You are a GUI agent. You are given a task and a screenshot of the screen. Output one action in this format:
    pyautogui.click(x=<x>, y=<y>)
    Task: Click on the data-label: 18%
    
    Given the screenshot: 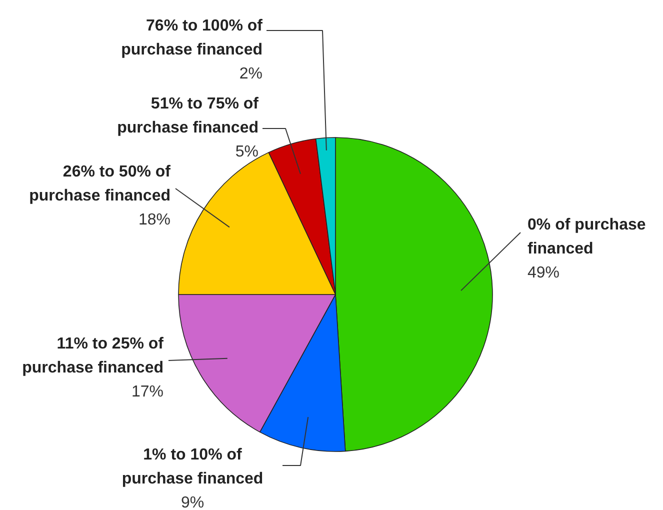 What is the action you would take?
    pyautogui.click(x=154, y=220)
    